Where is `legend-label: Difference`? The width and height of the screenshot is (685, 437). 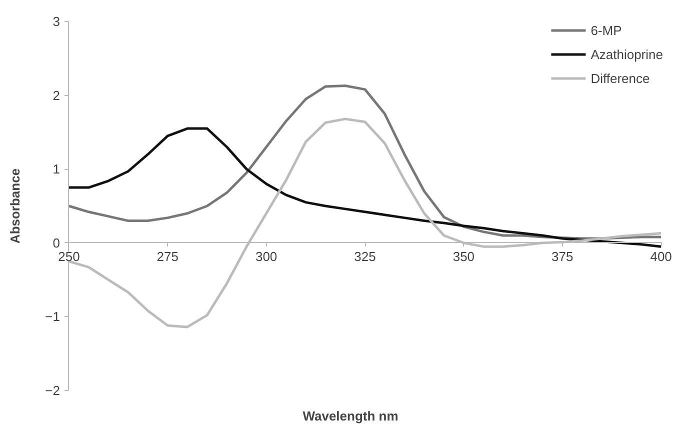
legend-label: Difference is located at coordinates (620, 78).